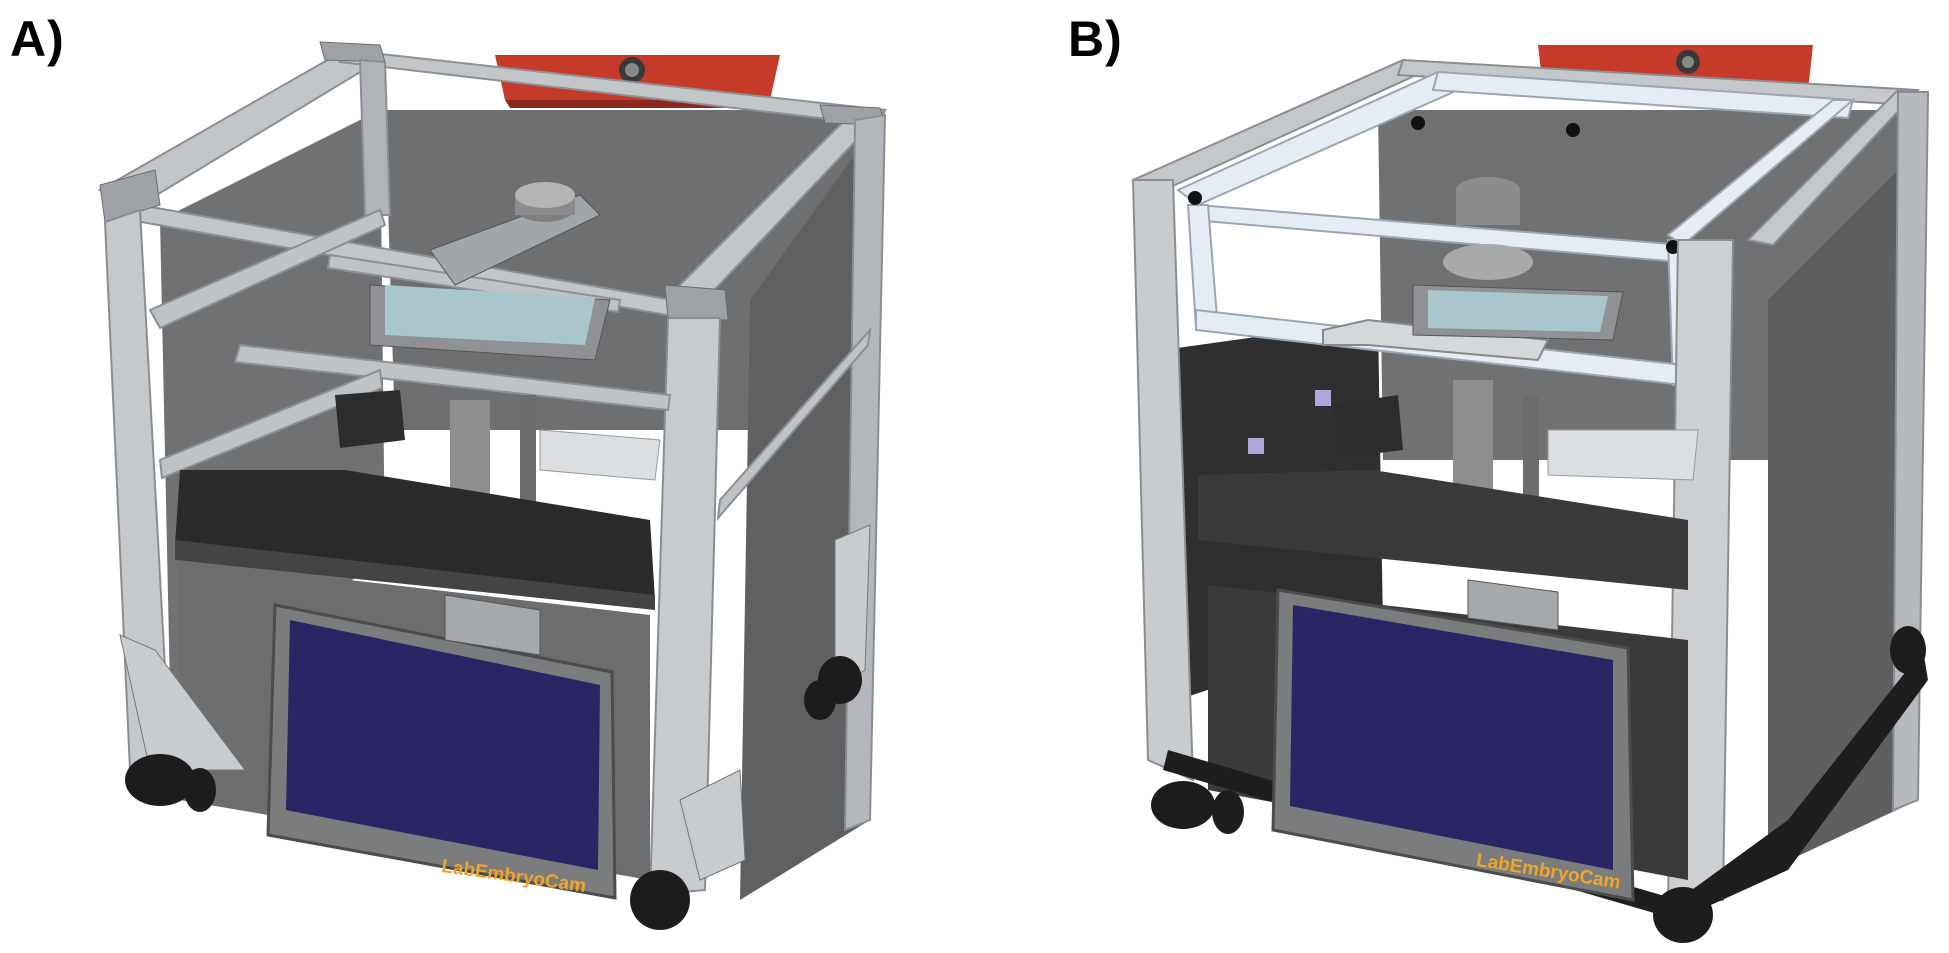 Image resolution: width=1949 pixels, height=953 pixels. What do you see at coordinates (37, 39) in the screenshot?
I see `panel-label-a: A)` at bounding box center [37, 39].